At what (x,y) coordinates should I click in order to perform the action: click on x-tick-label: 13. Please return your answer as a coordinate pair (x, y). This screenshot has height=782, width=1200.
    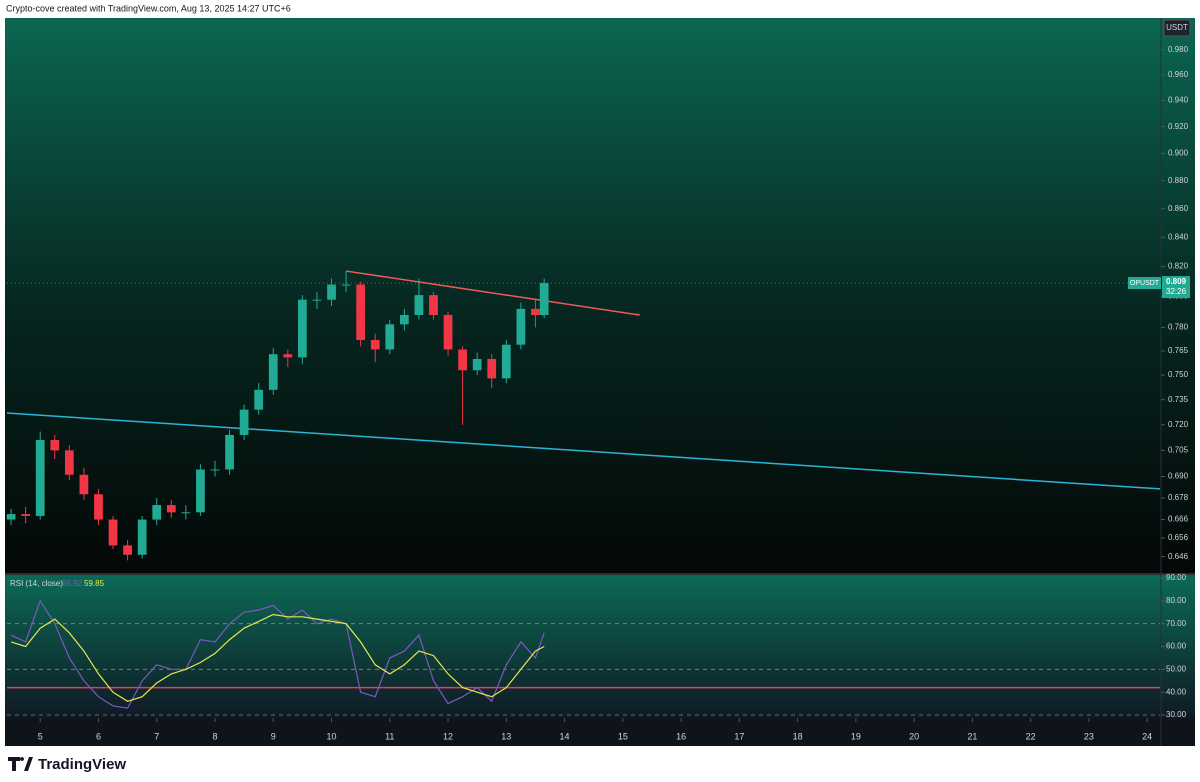
    Looking at the image, I should click on (506, 736).